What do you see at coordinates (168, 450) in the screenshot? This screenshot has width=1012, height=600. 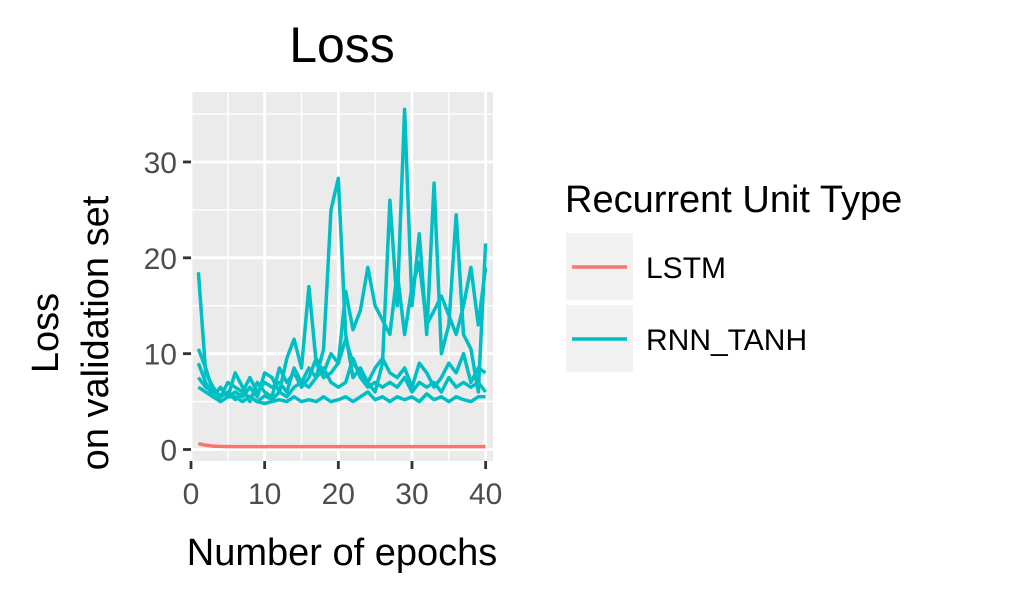 I see `y-tick-label: 0` at bounding box center [168, 450].